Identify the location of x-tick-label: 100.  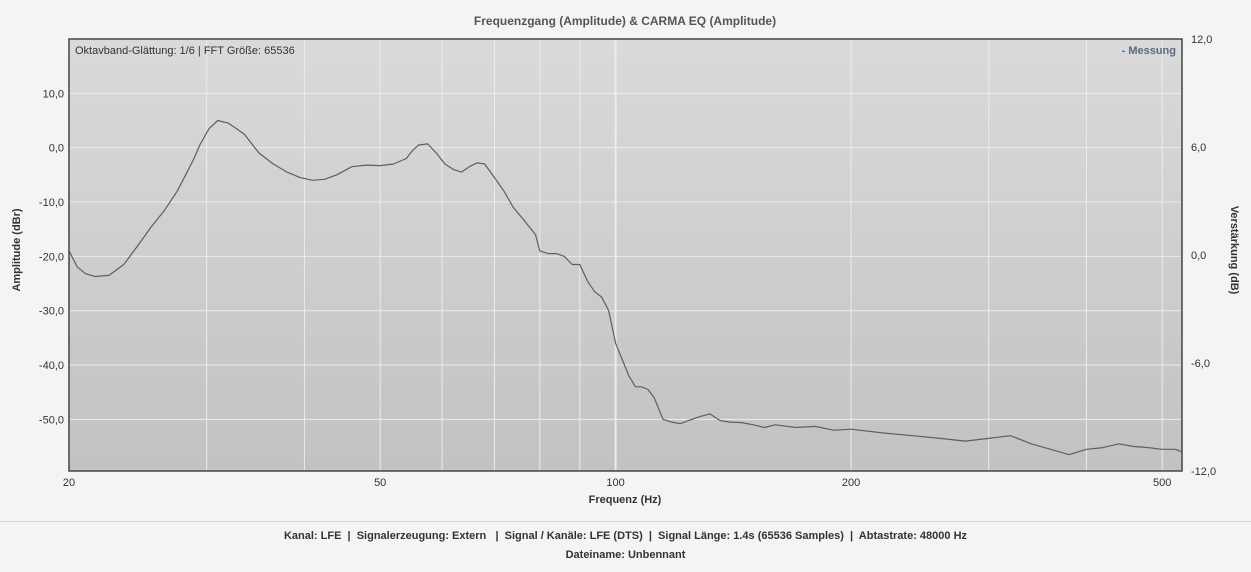
(615, 483).